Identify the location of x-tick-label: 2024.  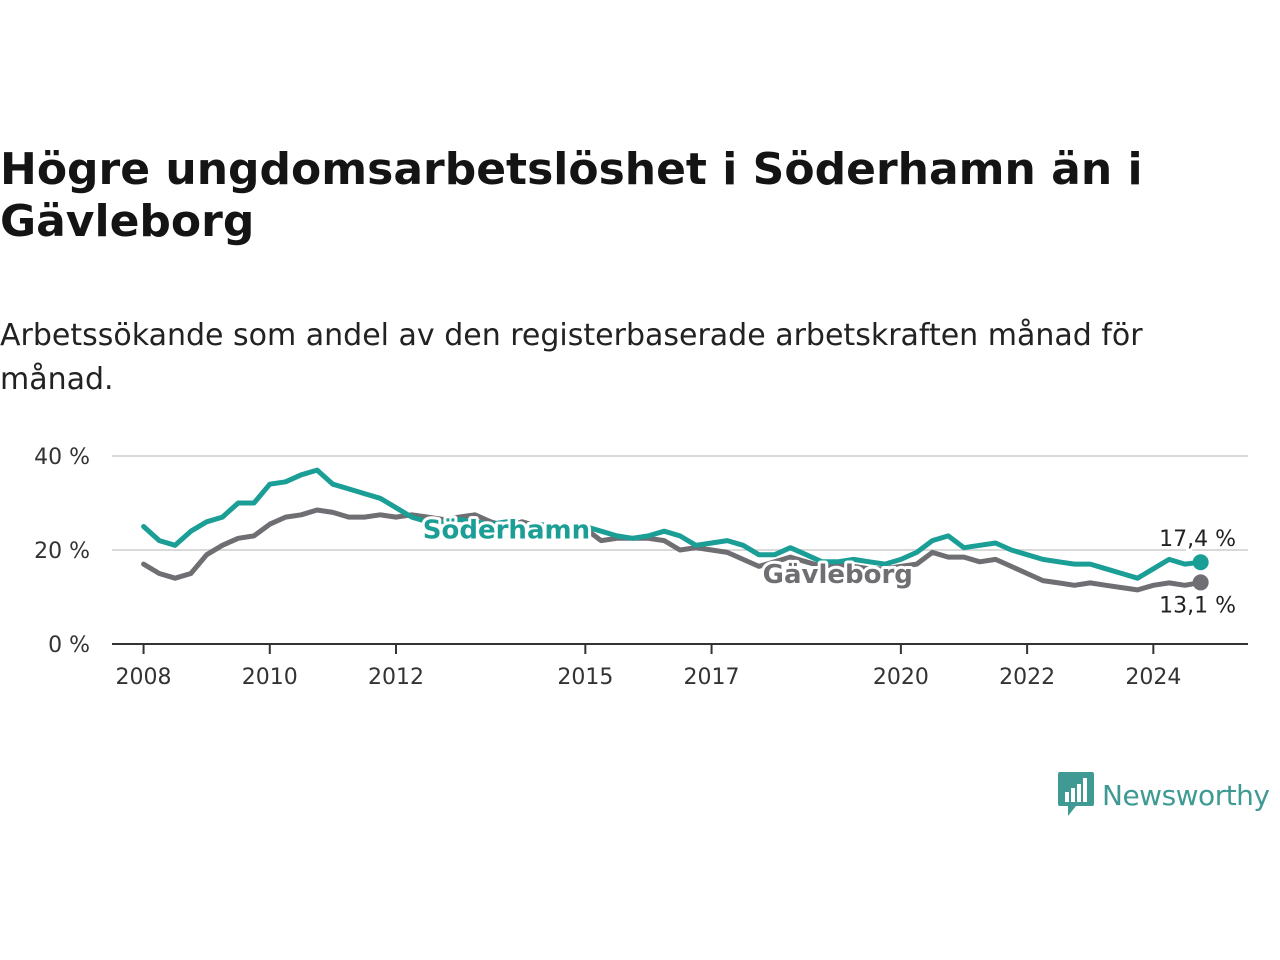
(1153, 677).